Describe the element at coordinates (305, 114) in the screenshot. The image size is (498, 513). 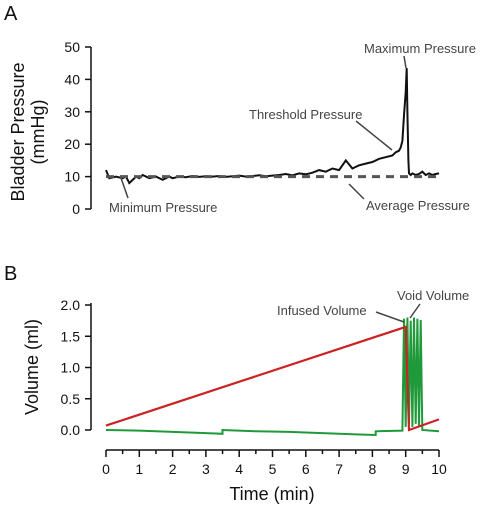
I see `annotation-threshold-pressure: Threshold Pressure` at that location.